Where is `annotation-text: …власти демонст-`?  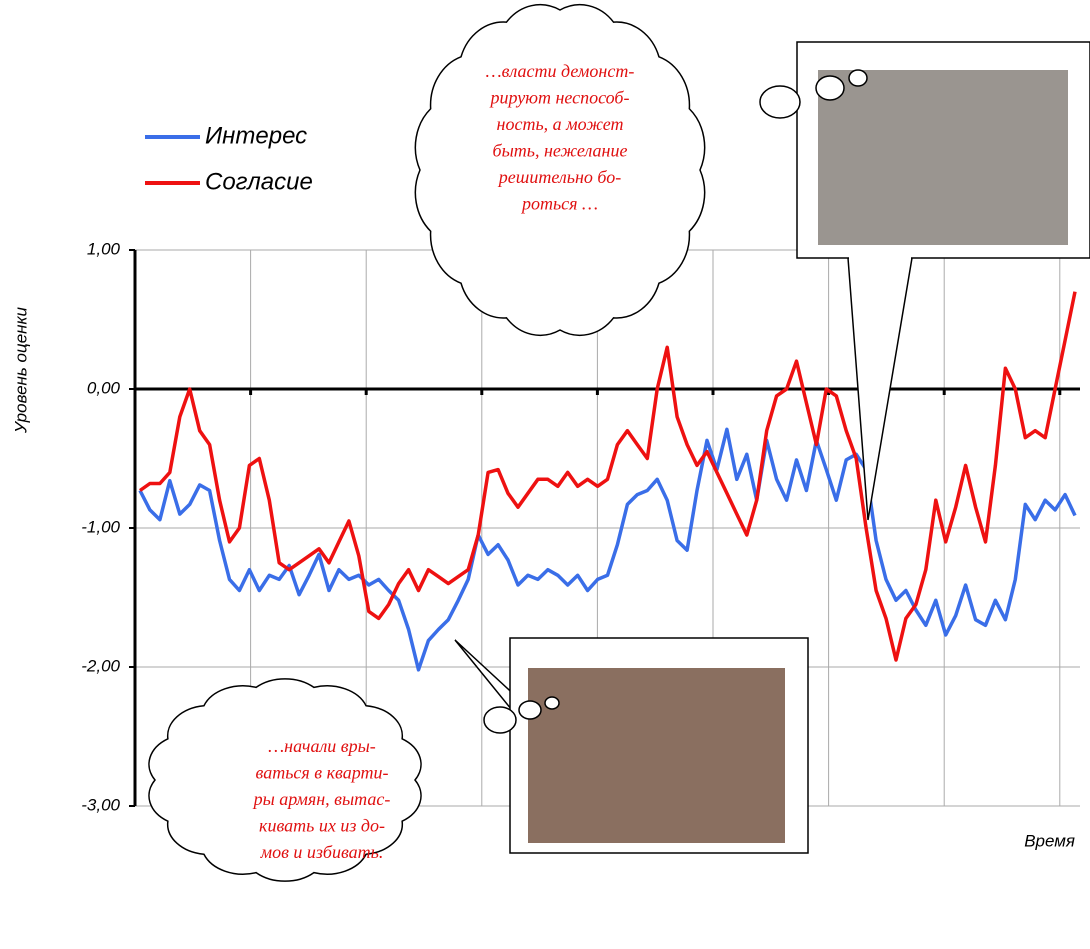 annotation-text: …власти демонст- is located at coordinates (560, 71).